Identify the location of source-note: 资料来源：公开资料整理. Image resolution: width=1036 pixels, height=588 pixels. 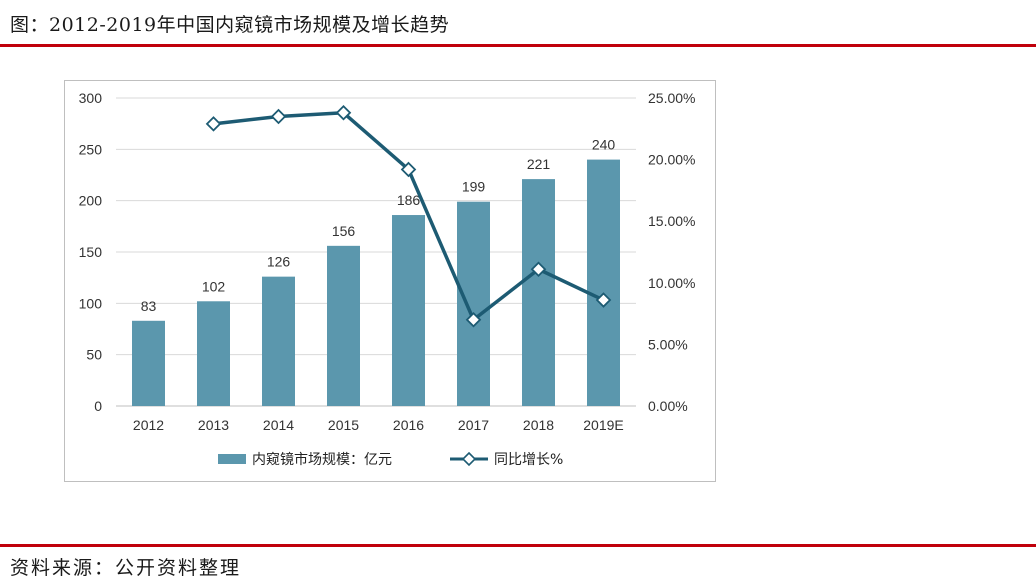
(126, 568).